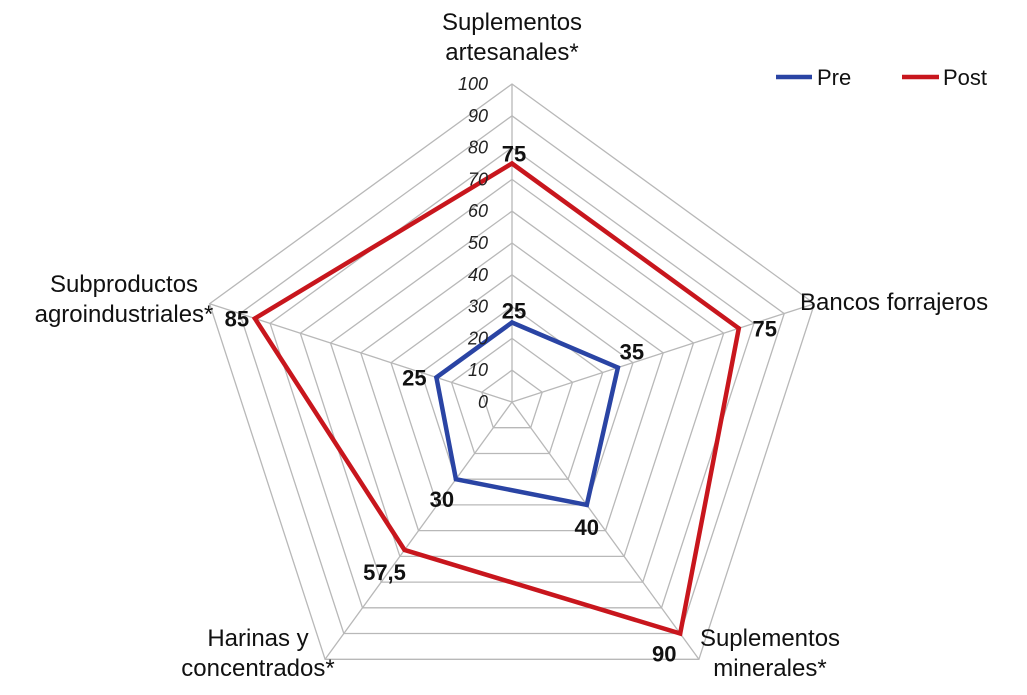  I want to click on data-label-pre-4: 25, so click(414, 377).